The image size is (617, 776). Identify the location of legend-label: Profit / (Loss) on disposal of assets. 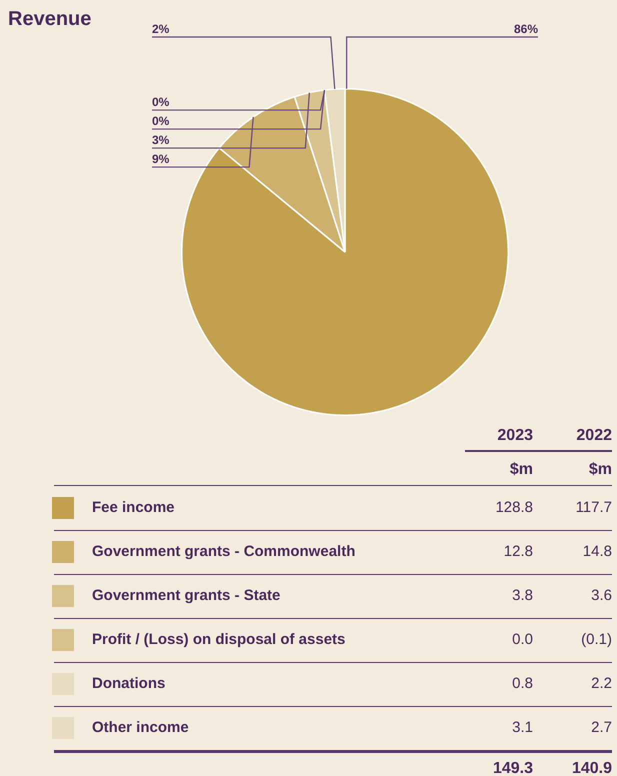
(219, 639).